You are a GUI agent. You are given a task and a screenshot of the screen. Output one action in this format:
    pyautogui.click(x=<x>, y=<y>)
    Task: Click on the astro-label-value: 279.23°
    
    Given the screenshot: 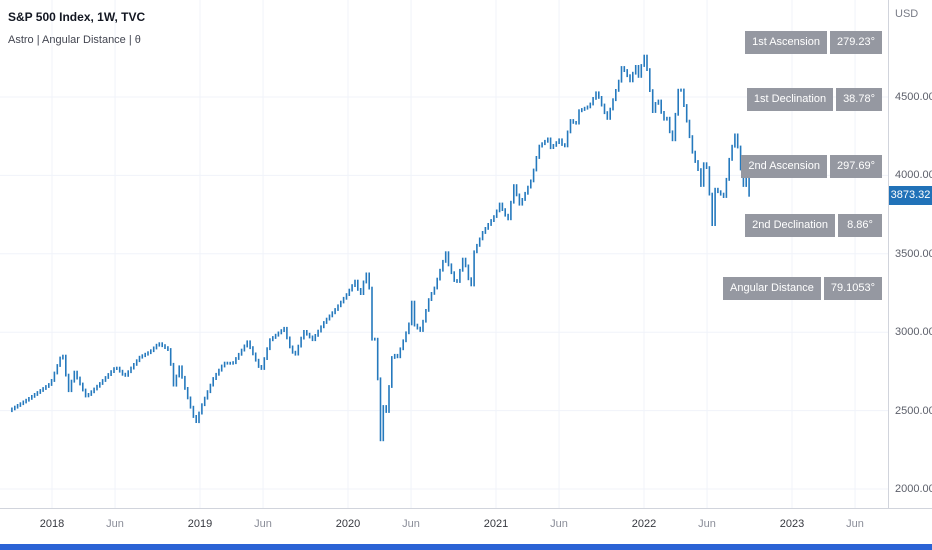 What is the action you would take?
    pyautogui.click(x=855, y=42)
    